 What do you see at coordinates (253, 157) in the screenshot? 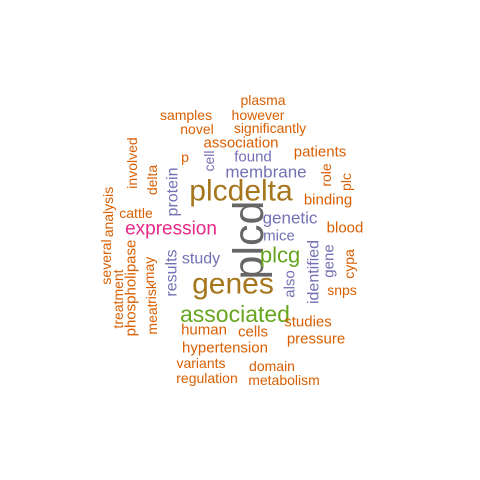
I see `word-10: found` at bounding box center [253, 157].